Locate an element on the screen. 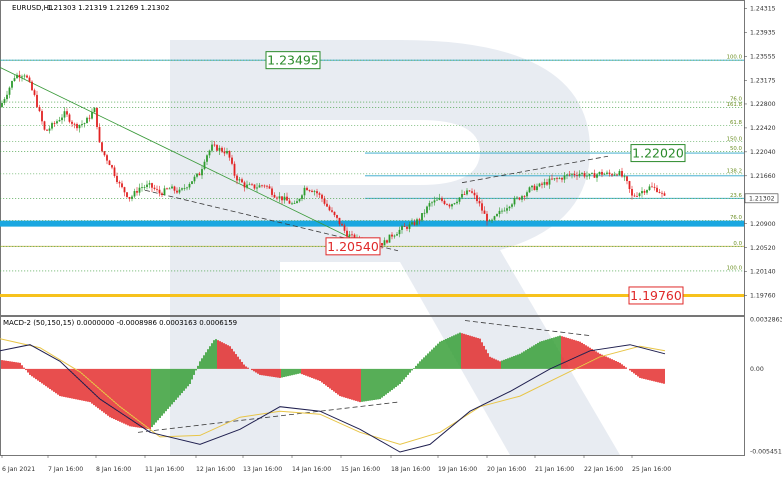 The image size is (782, 479). macd-resistance-trendline is located at coordinates (527, 328).